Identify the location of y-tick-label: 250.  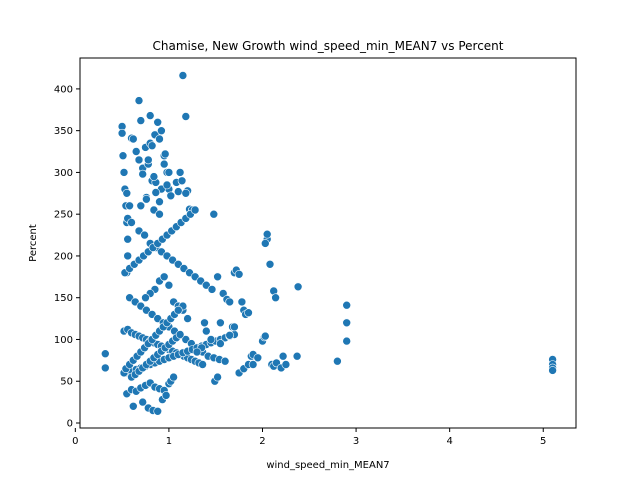
(63, 215).